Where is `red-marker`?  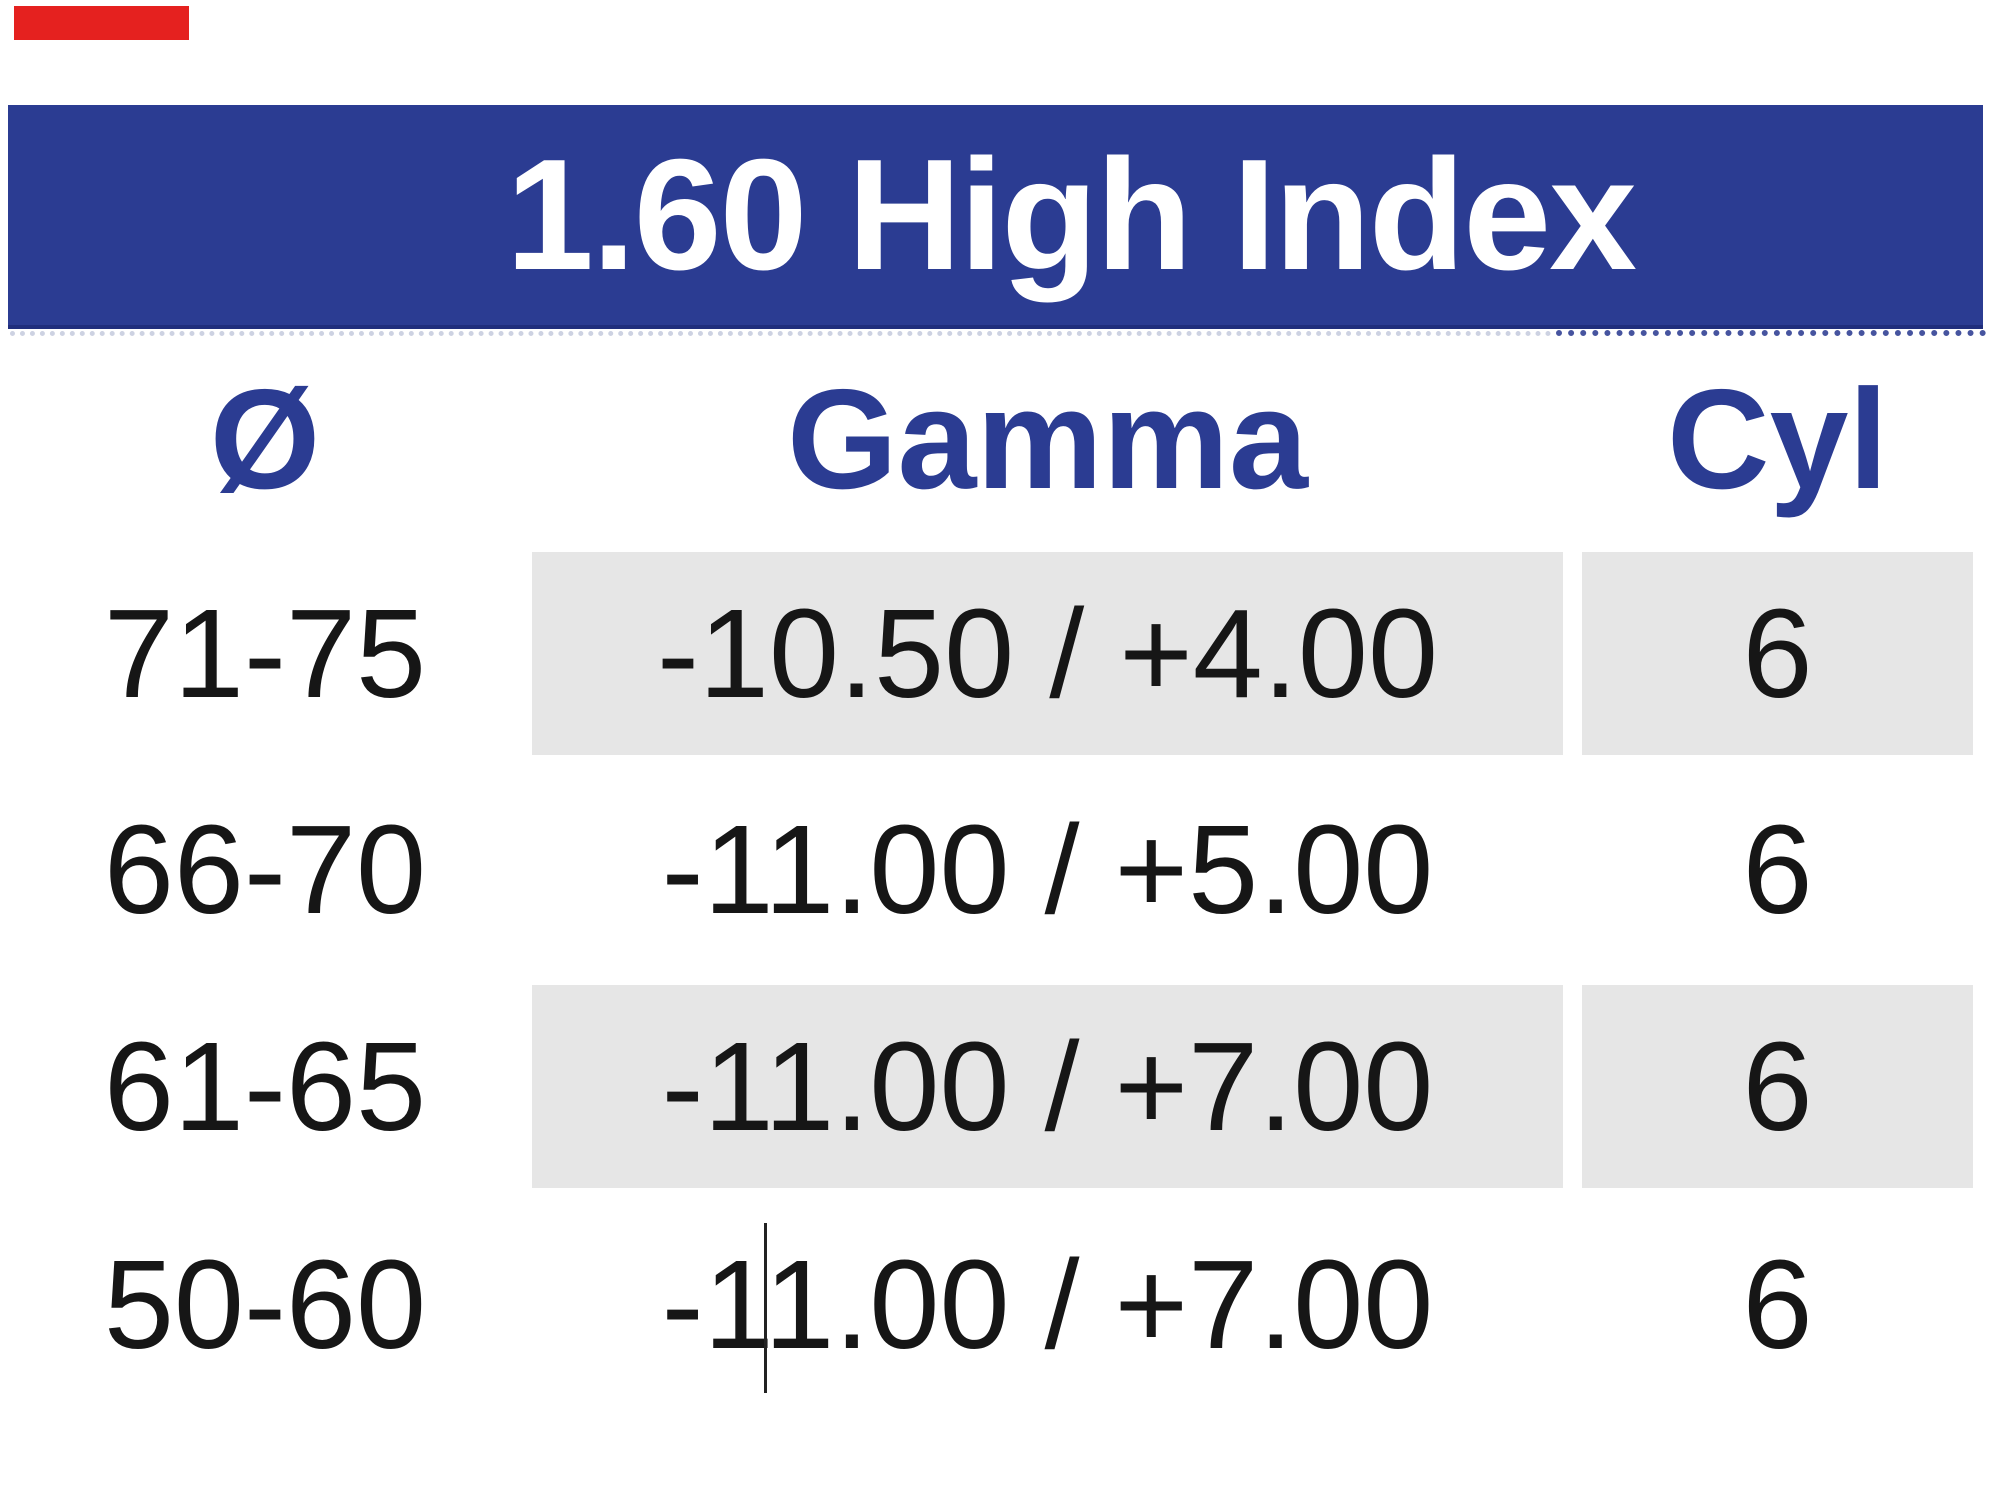 red-marker is located at coordinates (101, 23).